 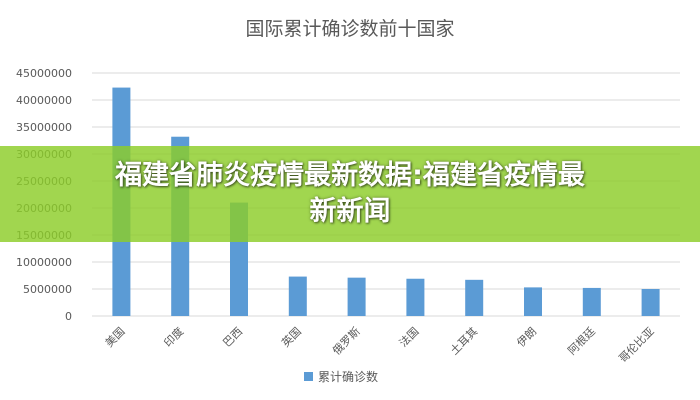 I want to click on y-tick-label: 5000000, so click(x=47, y=289).